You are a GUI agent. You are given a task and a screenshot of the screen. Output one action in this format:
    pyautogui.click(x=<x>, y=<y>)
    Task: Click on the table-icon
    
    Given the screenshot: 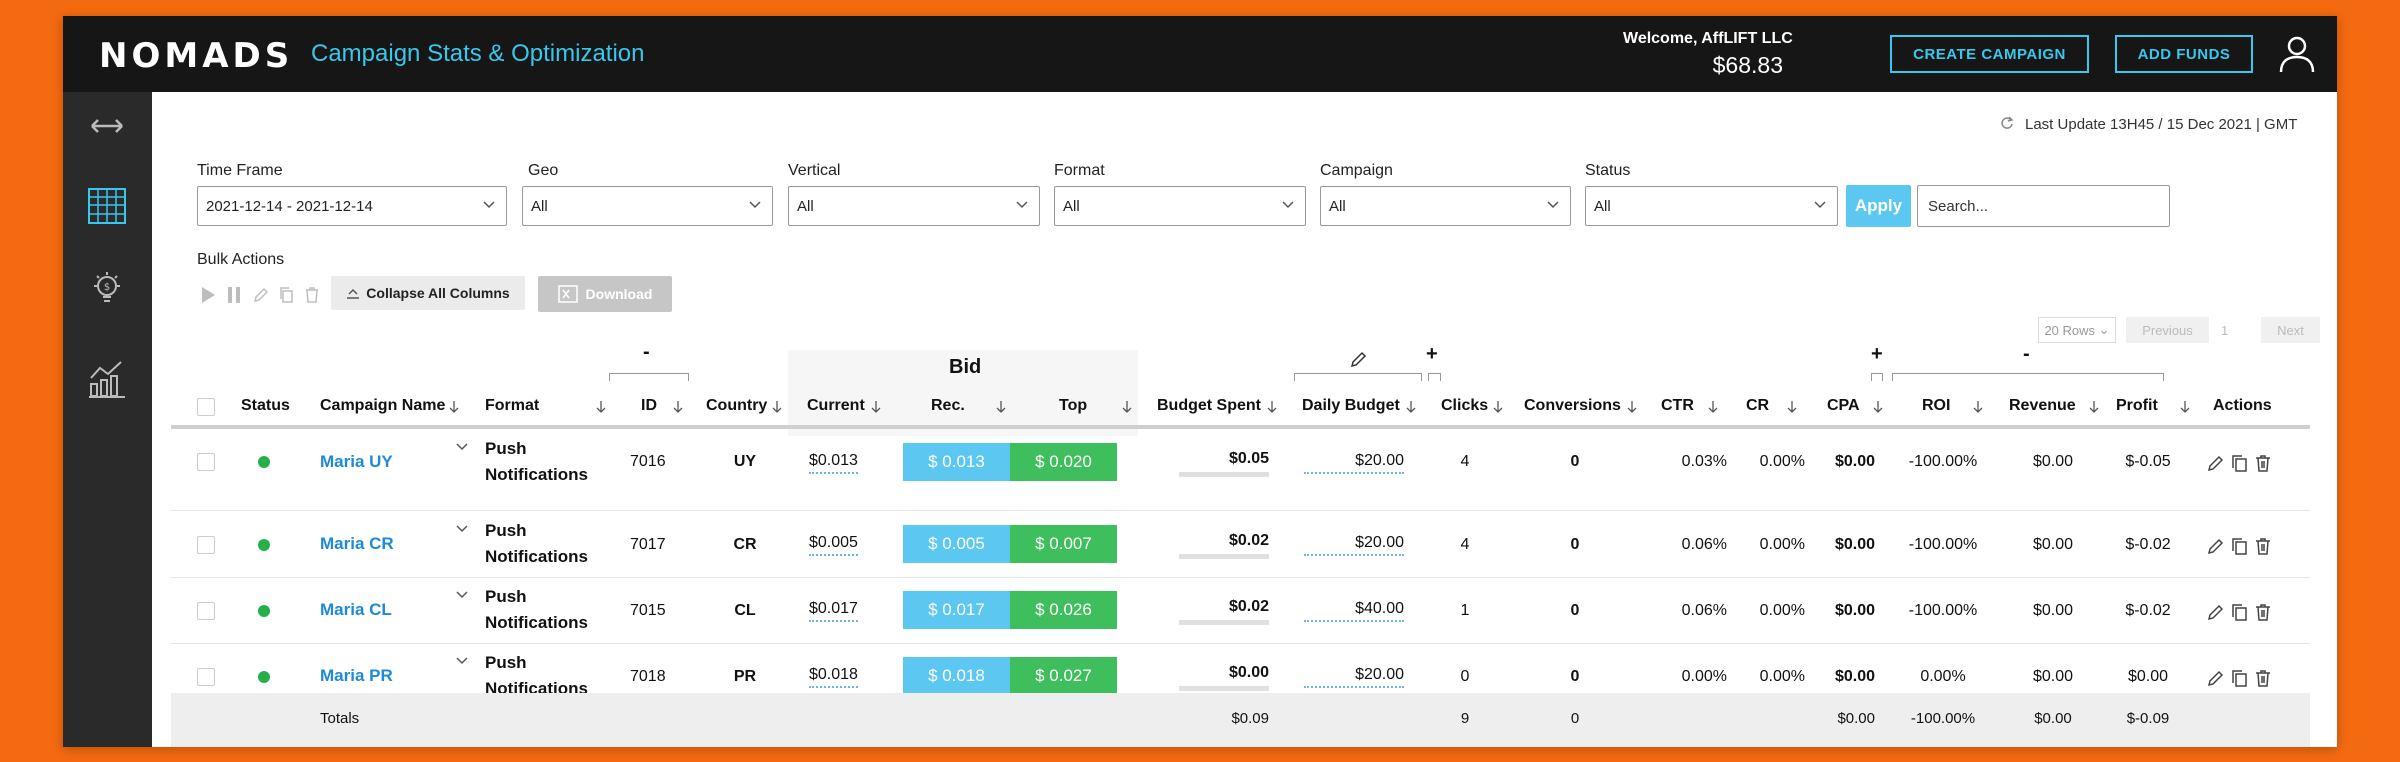 What is the action you would take?
    pyautogui.click(x=107, y=206)
    